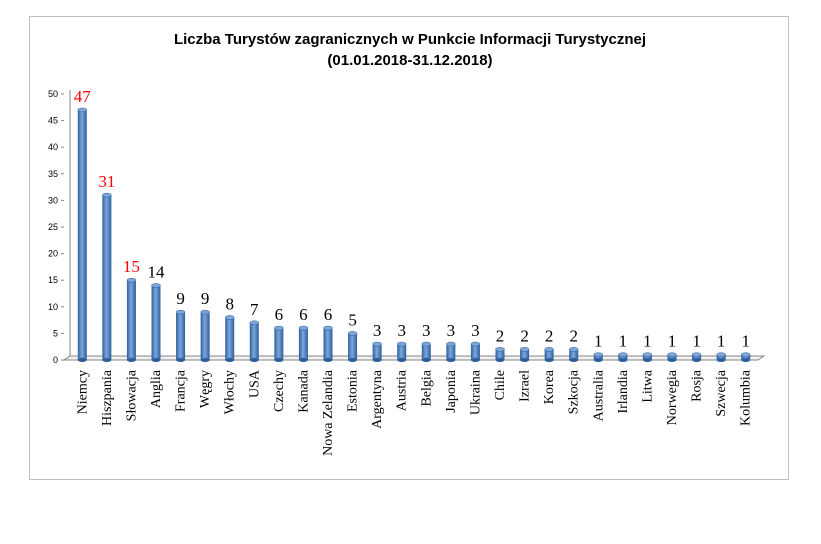  I want to click on chart-subtitle: (01.01.2018-31.12.2018), so click(409, 60).